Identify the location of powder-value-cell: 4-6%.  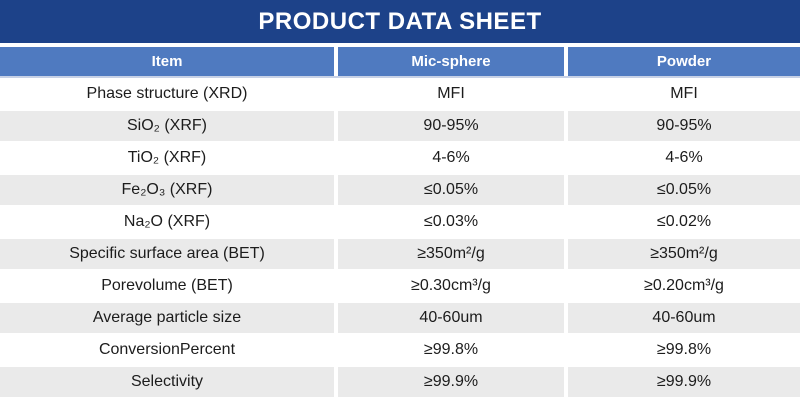
(684, 158).